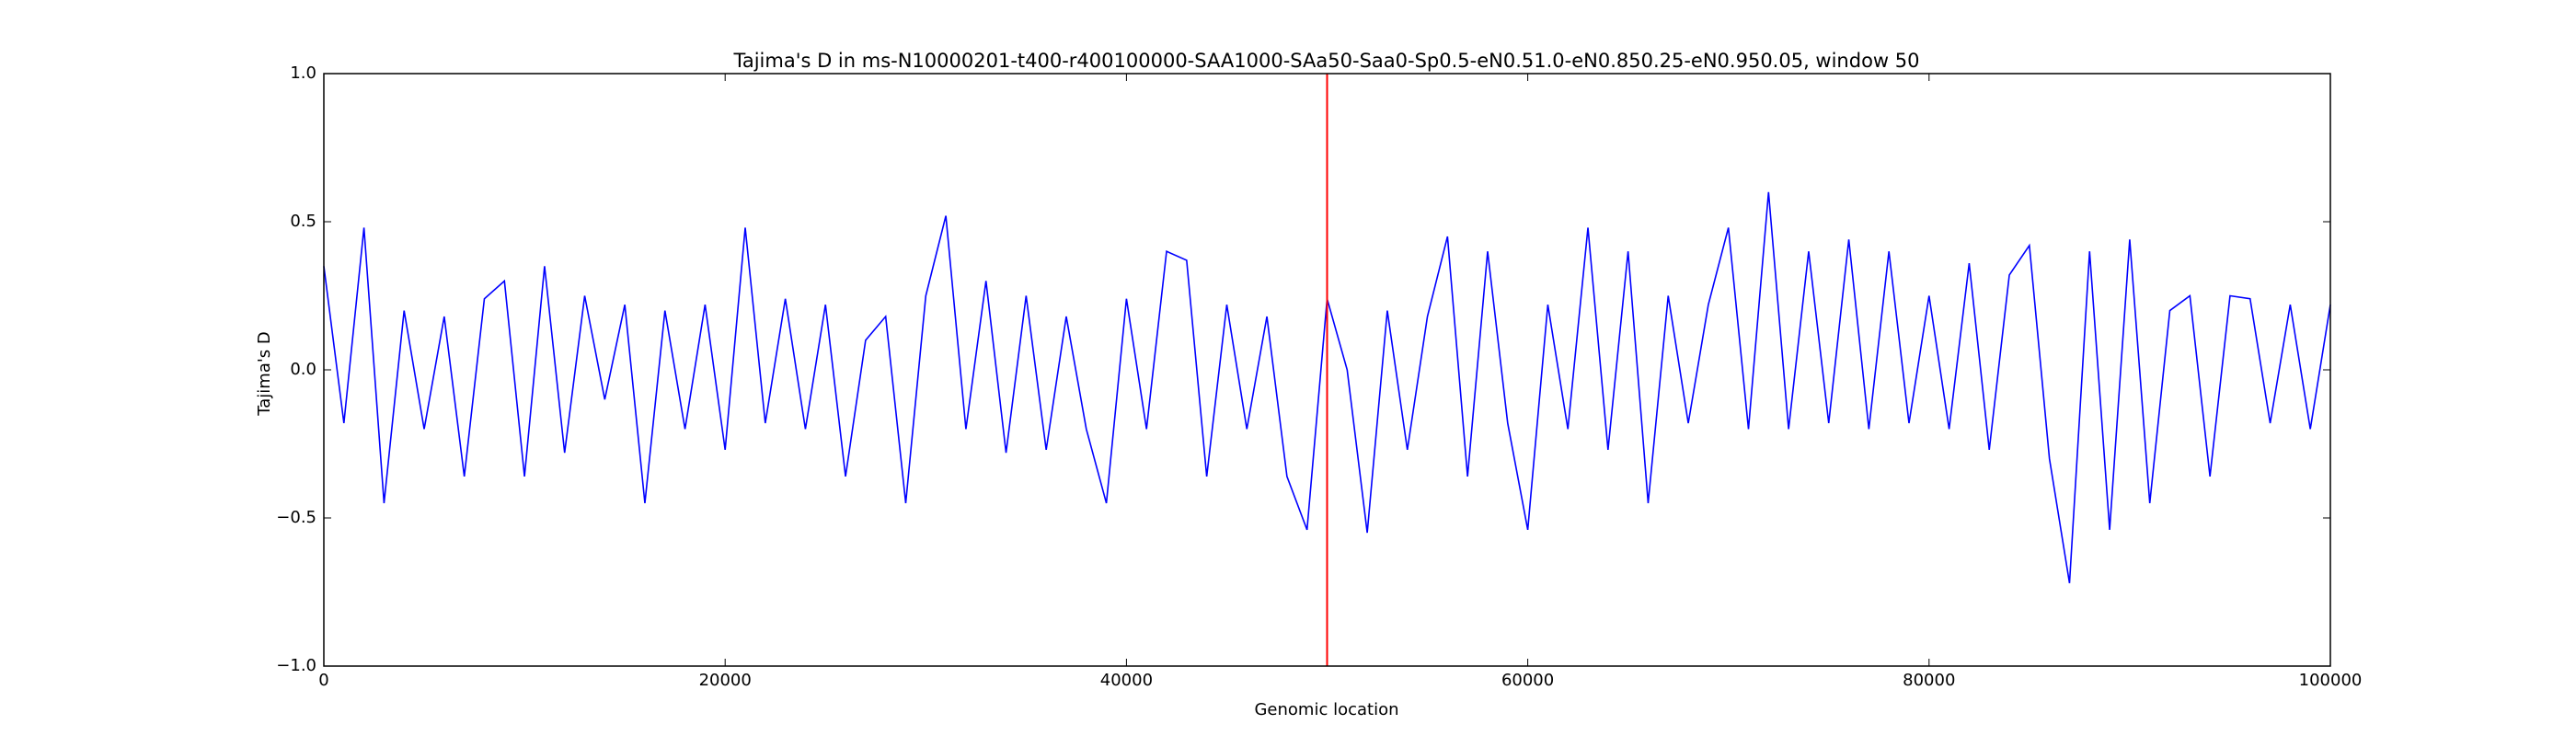  What do you see at coordinates (1527, 680) in the screenshot?
I see `x-tick-label: 60000` at bounding box center [1527, 680].